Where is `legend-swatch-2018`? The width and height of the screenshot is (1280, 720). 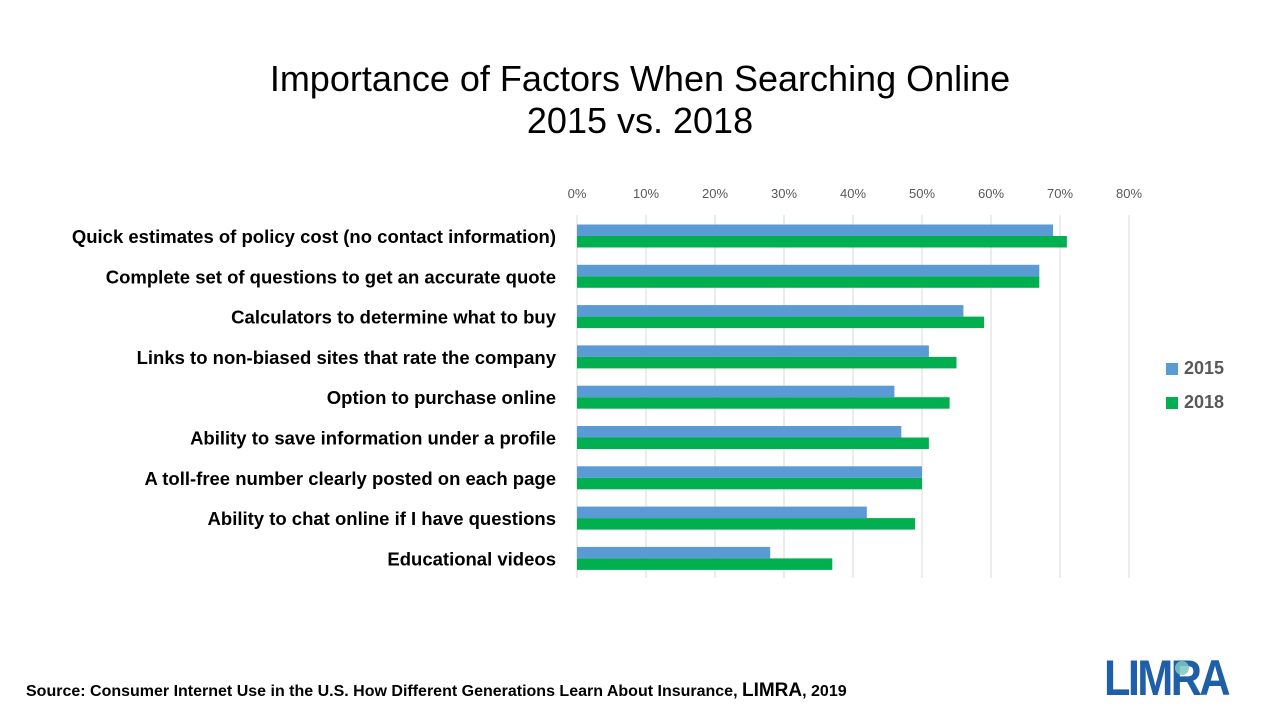
legend-swatch-2018 is located at coordinates (1172, 403).